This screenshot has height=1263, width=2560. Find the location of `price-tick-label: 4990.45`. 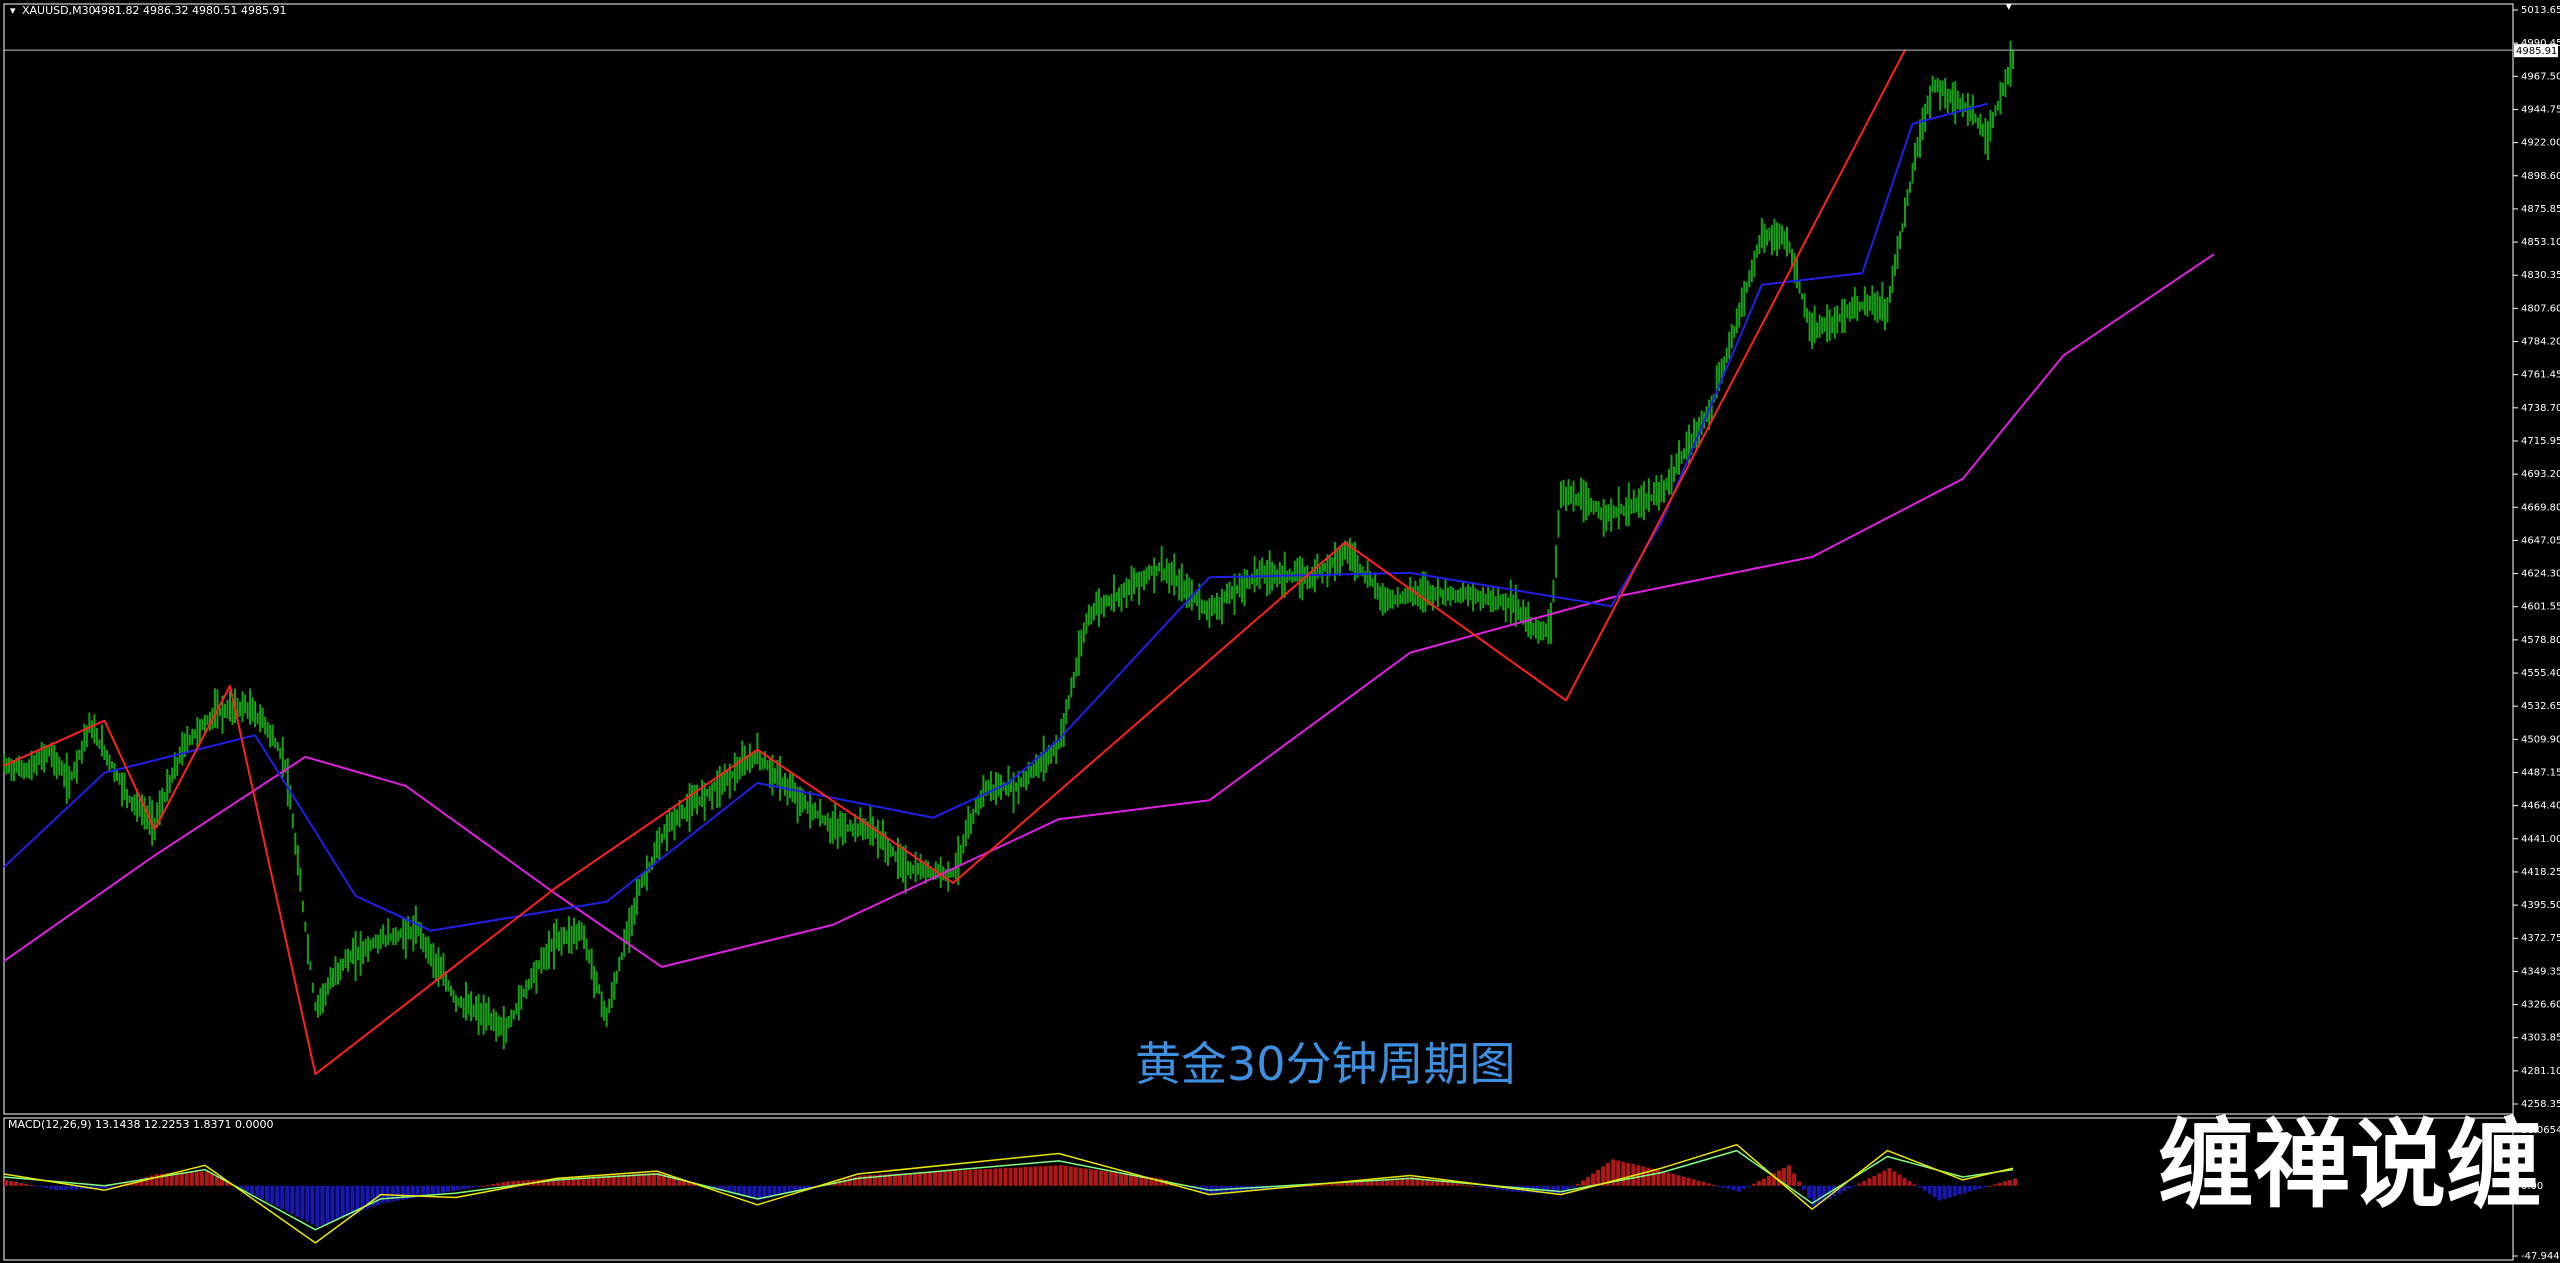

price-tick-label: 4990.45 is located at coordinates (2540, 43).